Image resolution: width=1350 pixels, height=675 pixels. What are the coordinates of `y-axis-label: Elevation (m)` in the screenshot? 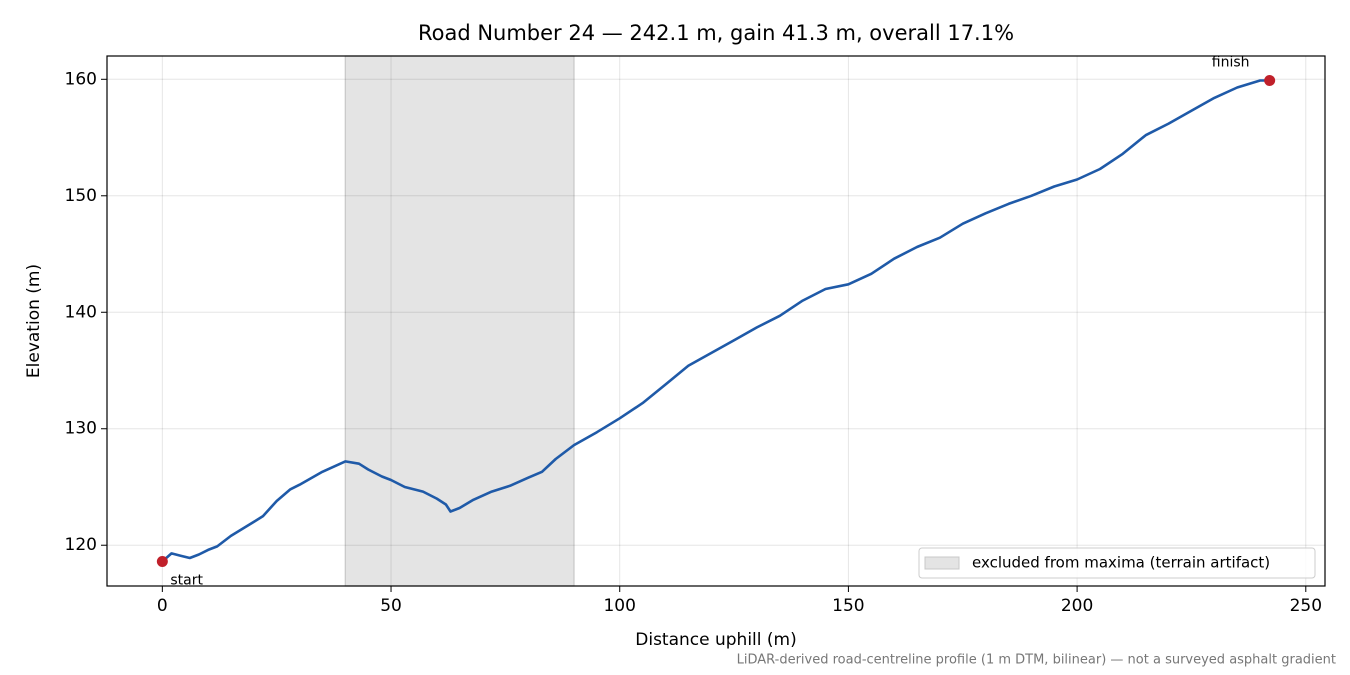 It's located at (34, 321).